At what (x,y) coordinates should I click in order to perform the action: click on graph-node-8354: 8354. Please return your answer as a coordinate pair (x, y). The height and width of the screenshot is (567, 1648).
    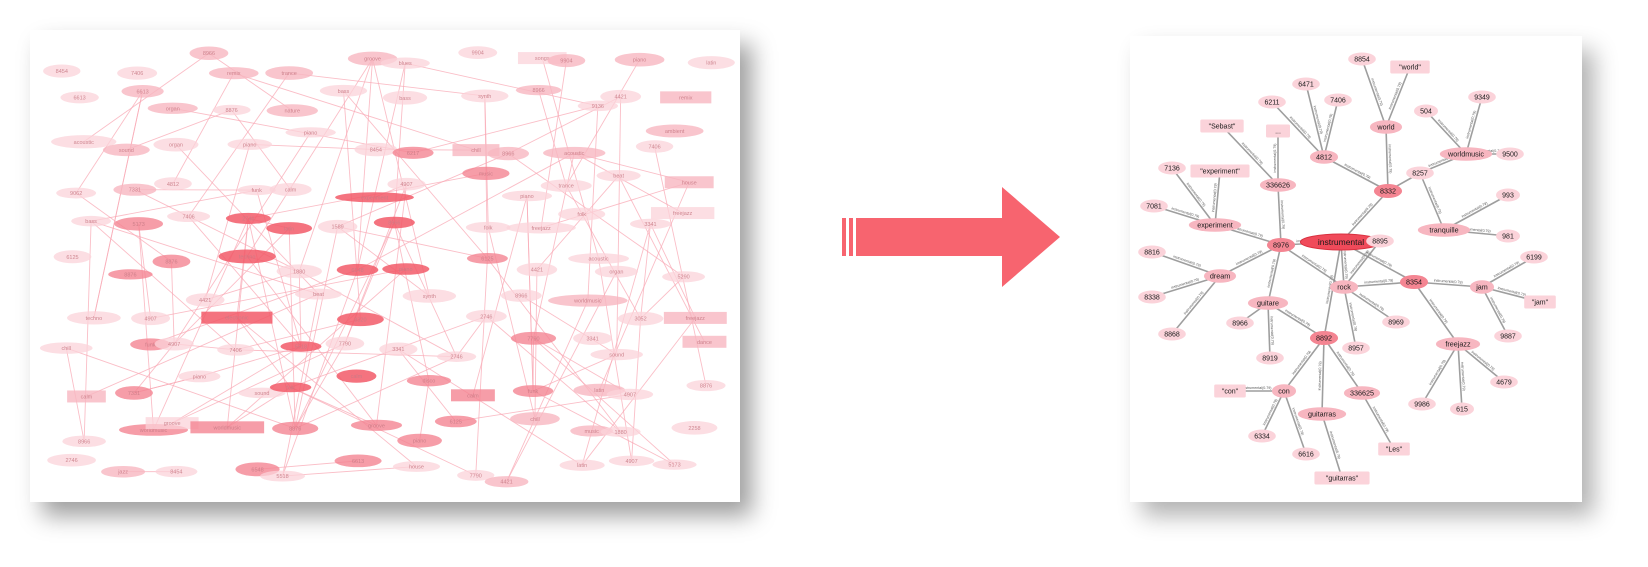
    Looking at the image, I should click on (1414, 282).